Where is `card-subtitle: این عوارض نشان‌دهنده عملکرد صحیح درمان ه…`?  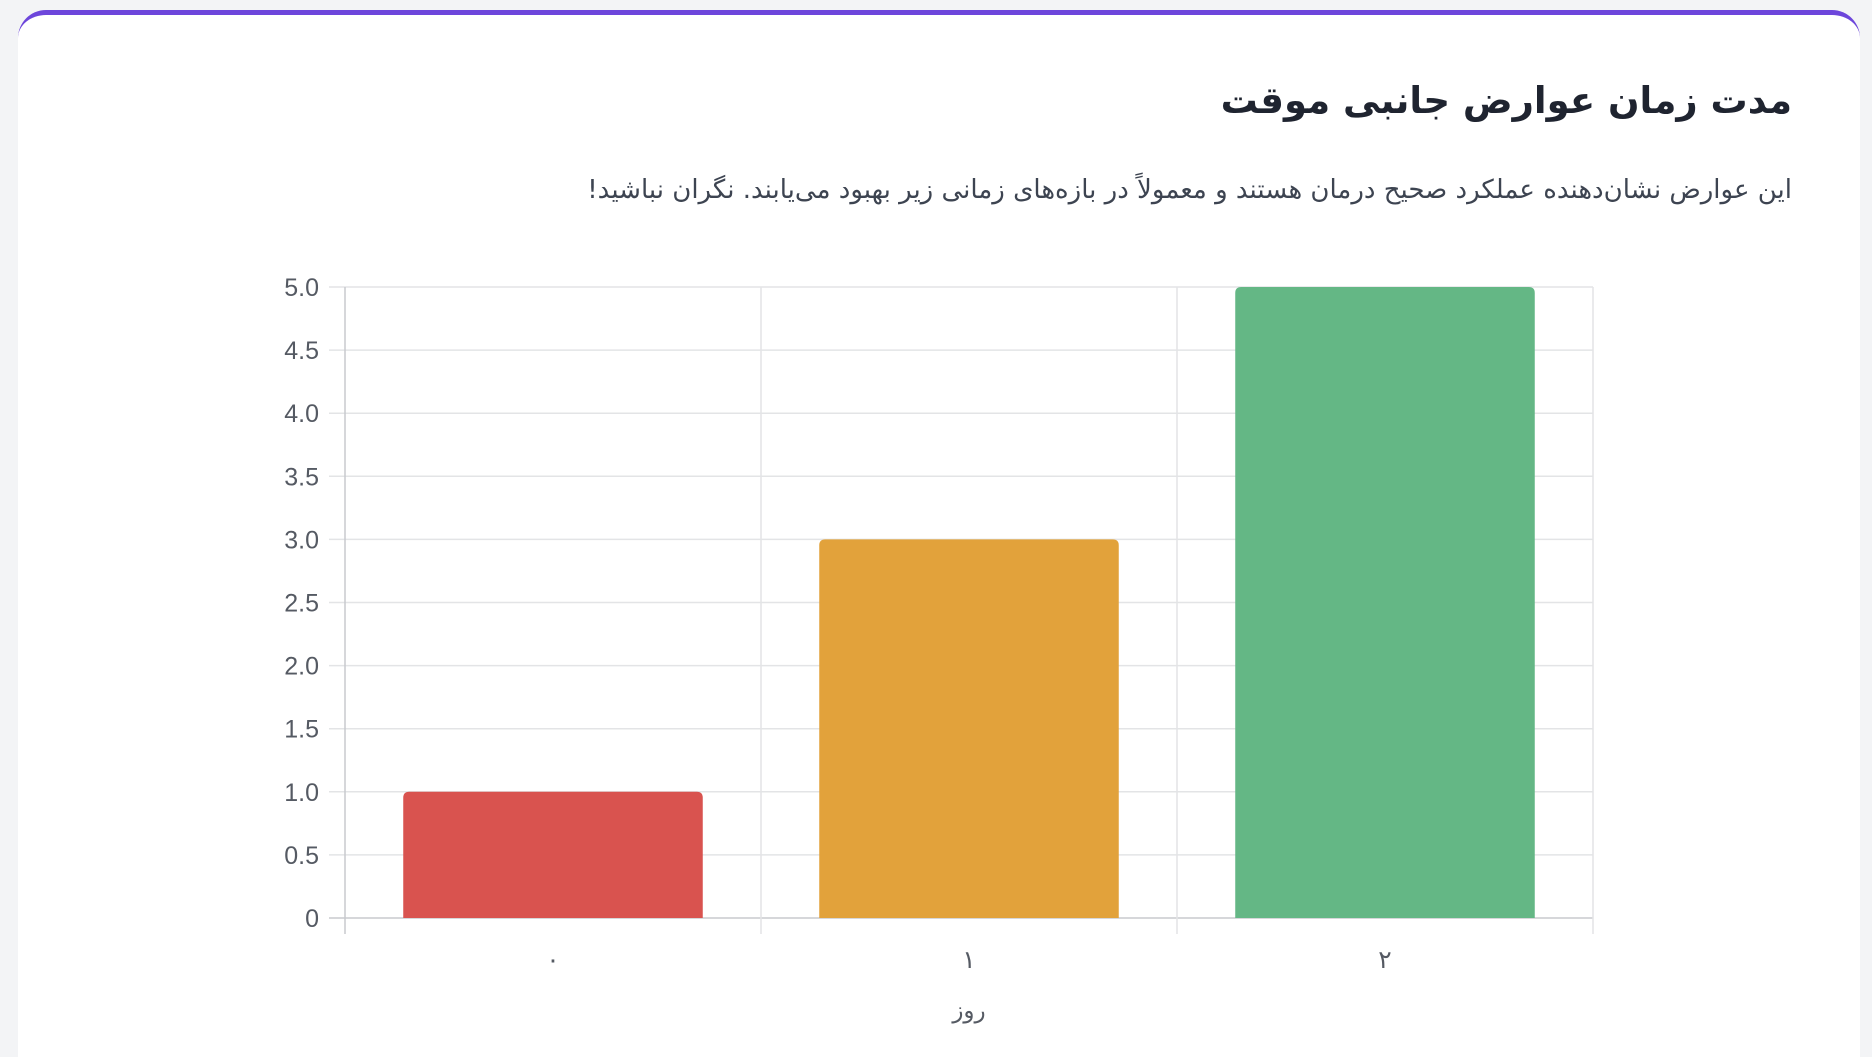 card-subtitle: این عوارض نشان‌دهنده عملکرد صحیح درمان ه… is located at coordinates (1189, 190).